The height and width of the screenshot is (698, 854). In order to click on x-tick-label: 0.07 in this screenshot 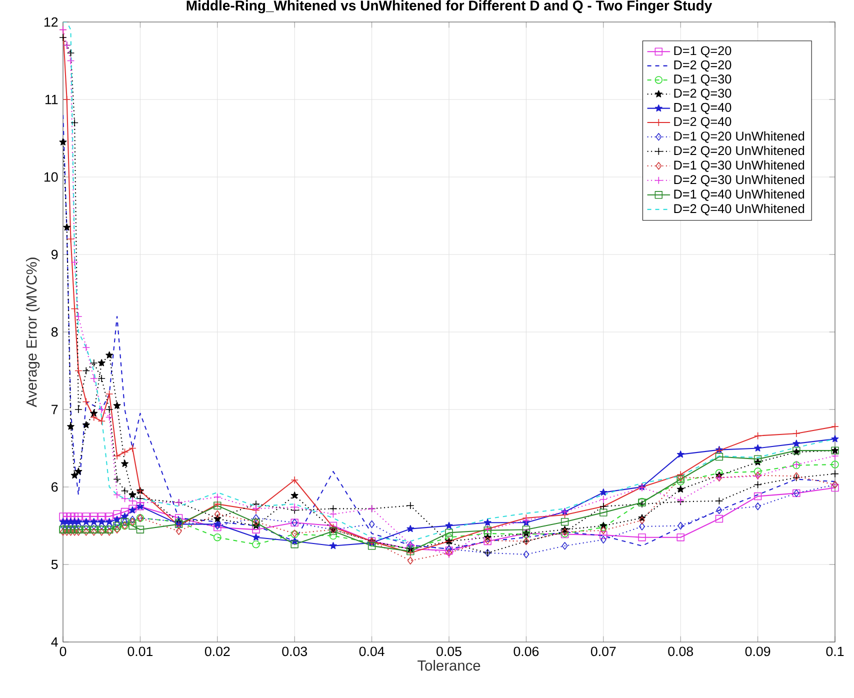, I will do `click(603, 651)`.